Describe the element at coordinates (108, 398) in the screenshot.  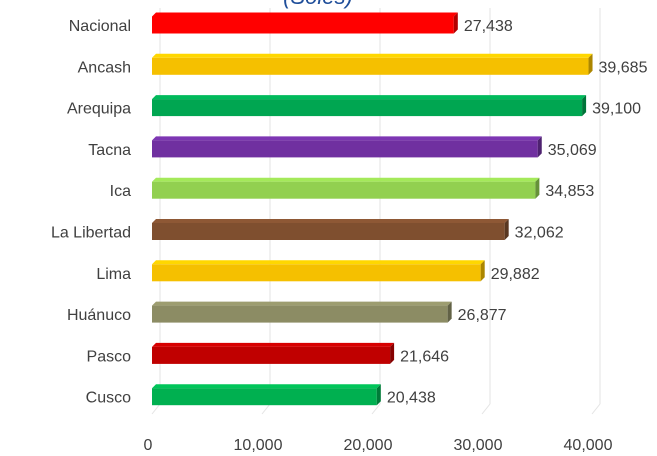
I see `category-label-9: Cusco` at that location.